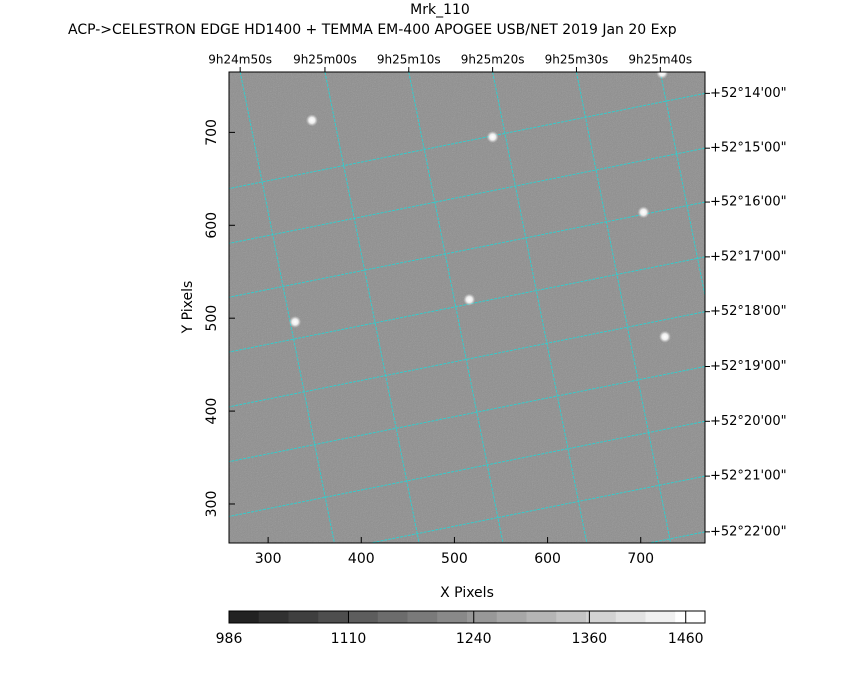 Image resolution: width=850 pixels, height=684 pixels. Describe the element at coordinates (748, 93) in the screenshot. I see `dec-tick-label: +52°14'00"` at that location.